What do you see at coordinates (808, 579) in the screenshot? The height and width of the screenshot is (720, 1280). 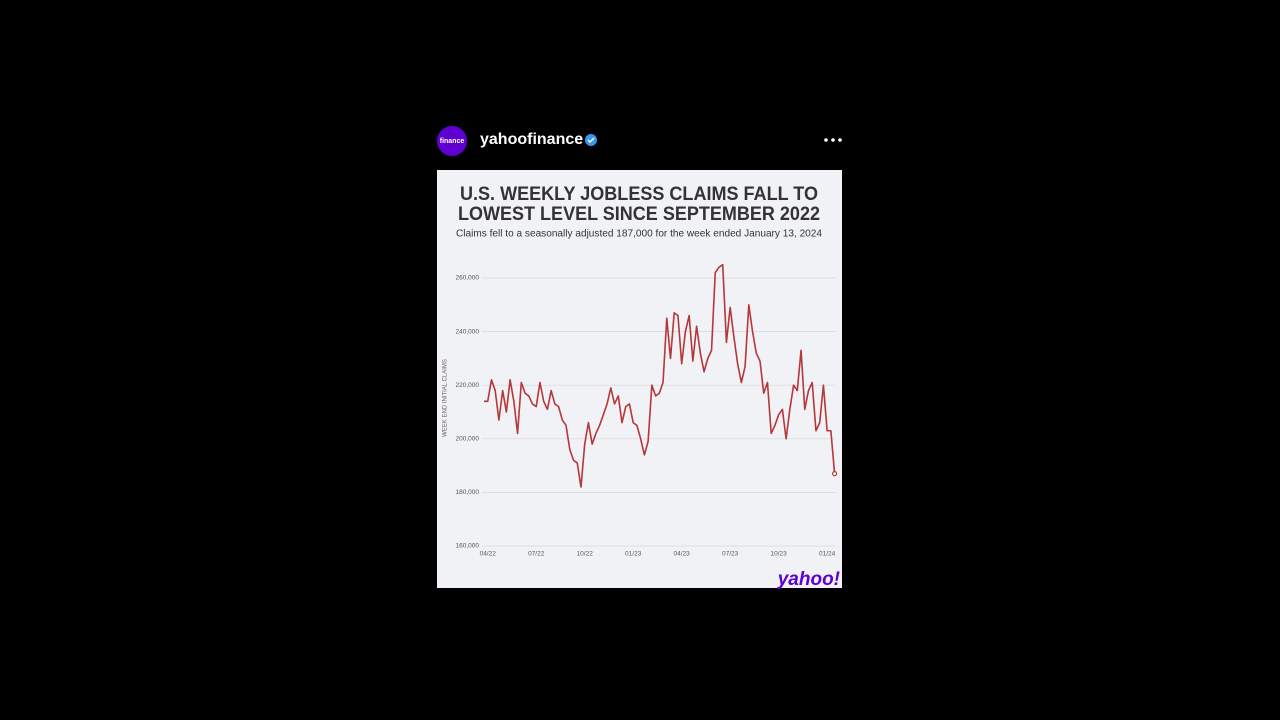 I see `logo: yahoo!` at bounding box center [808, 579].